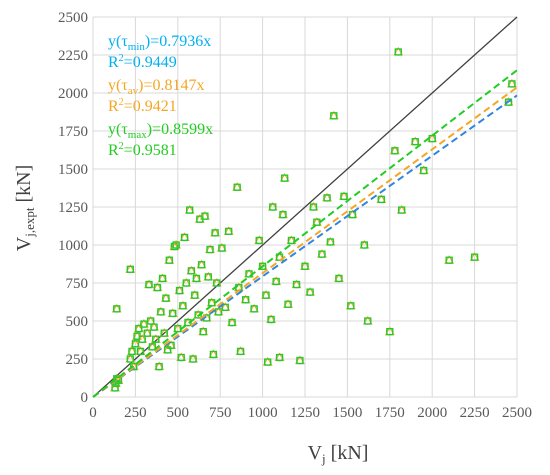 Image resolution: width=550 pixels, height=475 pixels. What do you see at coordinates (142, 150) in the screenshot?
I see `r-squared-max: R2=0.9581` at bounding box center [142, 150].